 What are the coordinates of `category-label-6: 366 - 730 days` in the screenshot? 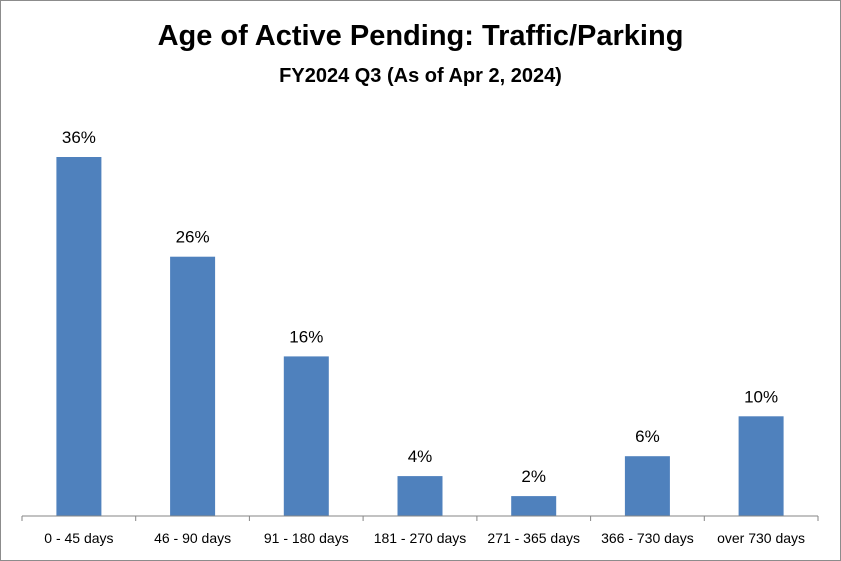 It's located at (647, 538).